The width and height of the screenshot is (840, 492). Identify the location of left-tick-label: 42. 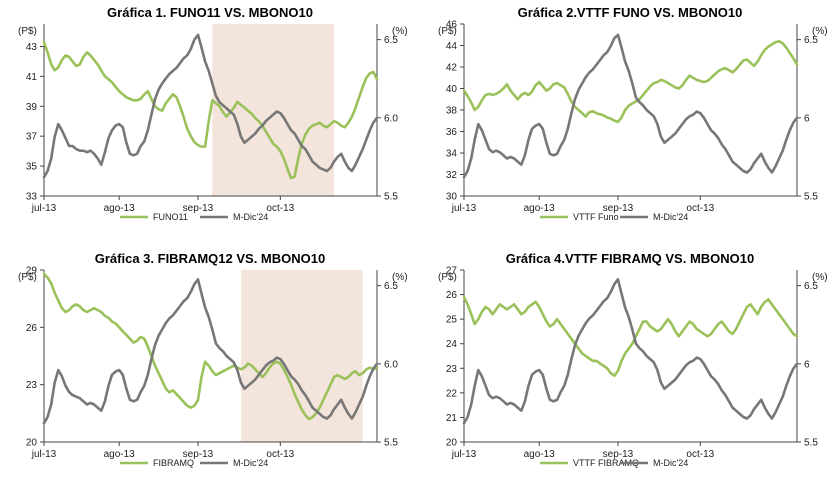
(452, 68).